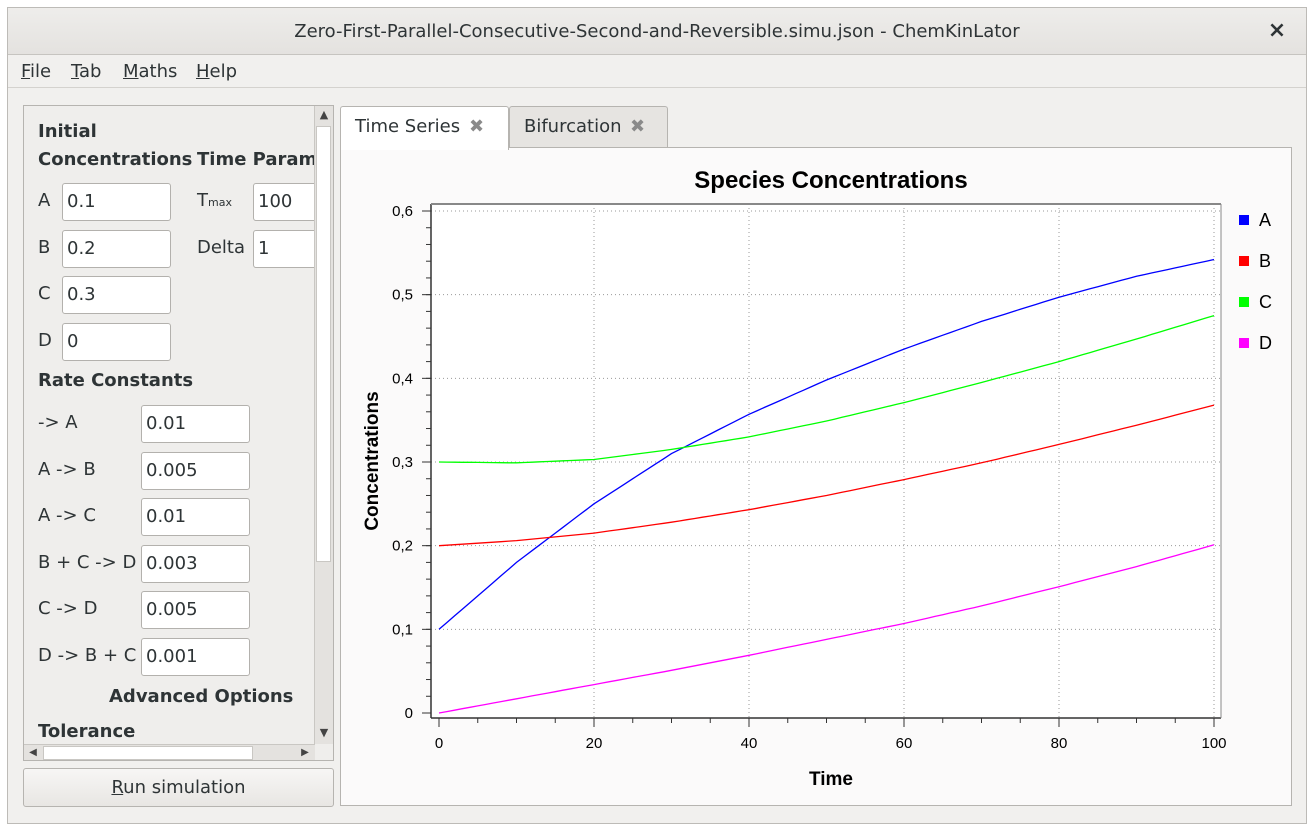 This screenshot has height=831, width=1314. What do you see at coordinates (26, 71) in the screenshot?
I see `menu-file-mnemonic: F` at bounding box center [26, 71].